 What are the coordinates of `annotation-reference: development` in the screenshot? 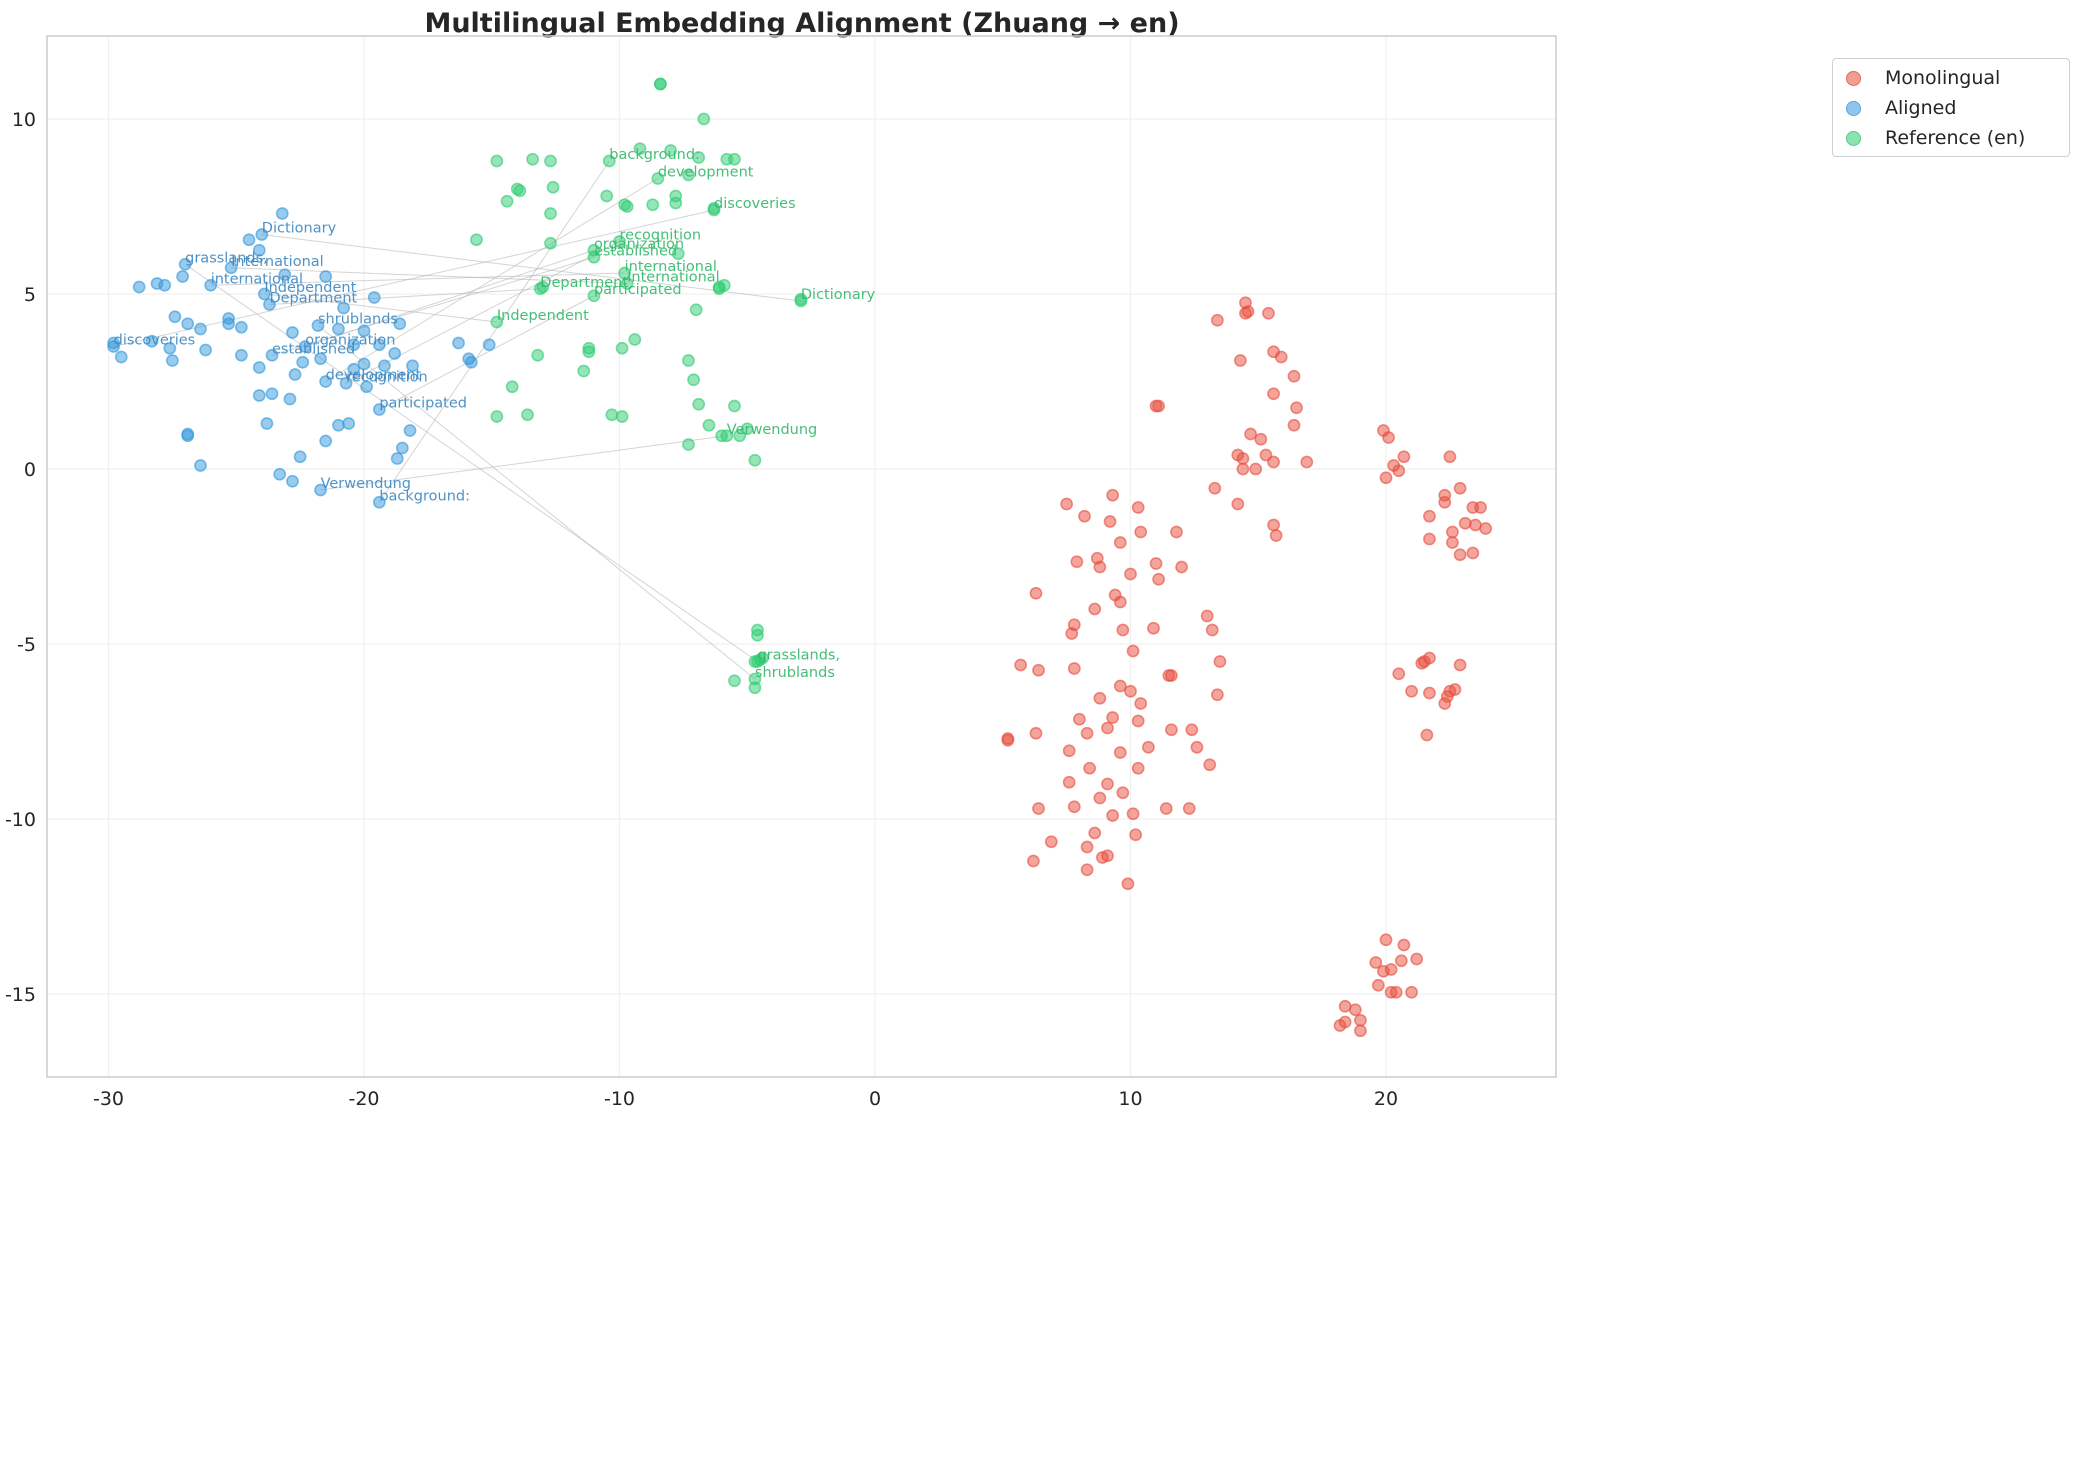 It's located at (706, 173).